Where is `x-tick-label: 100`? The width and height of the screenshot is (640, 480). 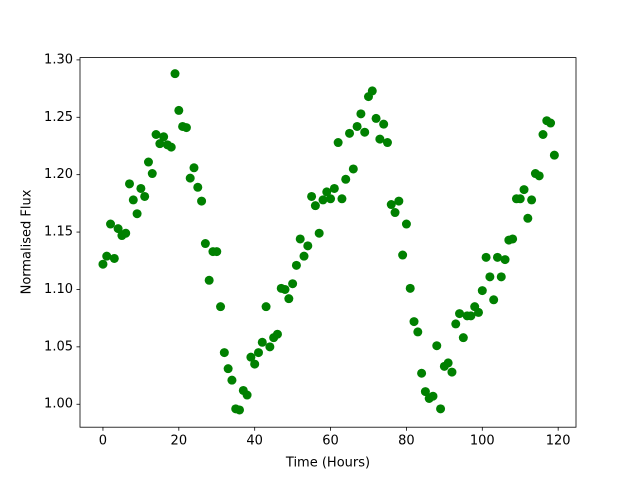
x-tick-label: 100 is located at coordinates (482, 441).